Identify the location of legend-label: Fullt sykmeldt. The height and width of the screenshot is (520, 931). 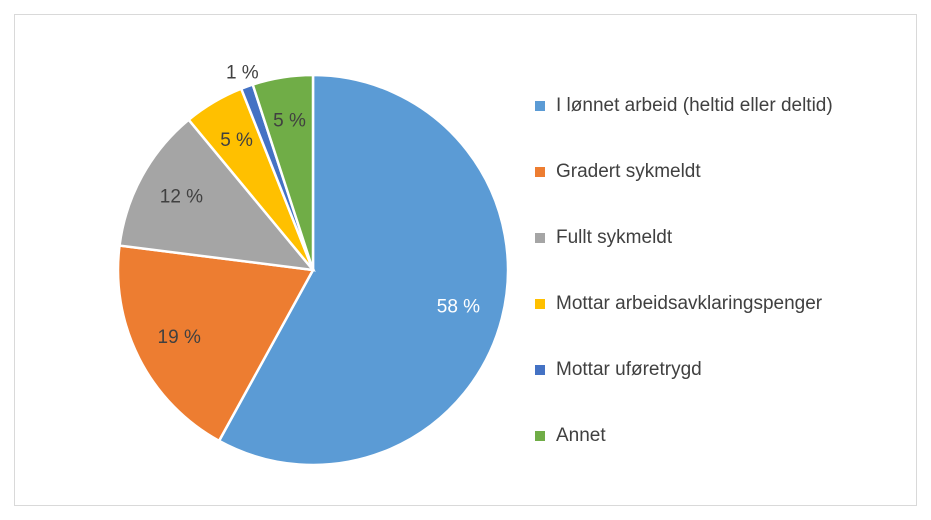
(614, 237).